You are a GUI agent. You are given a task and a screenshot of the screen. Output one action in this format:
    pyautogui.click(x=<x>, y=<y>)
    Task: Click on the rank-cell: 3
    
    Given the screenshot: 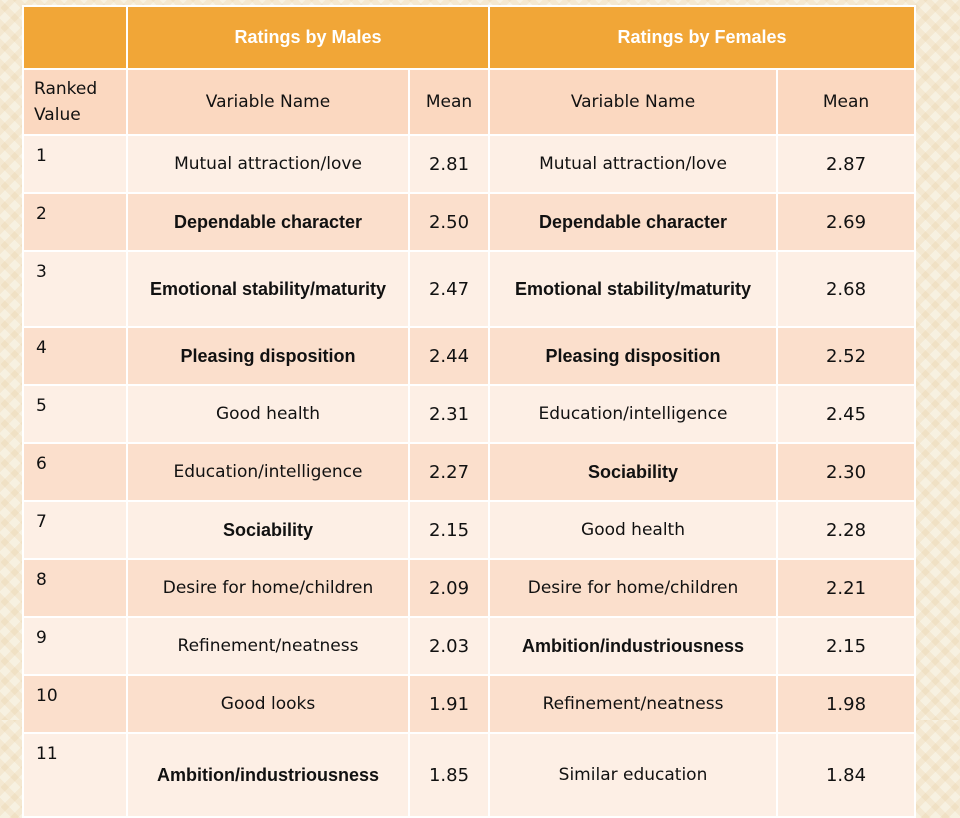 What is the action you would take?
    pyautogui.click(x=75, y=289)
    